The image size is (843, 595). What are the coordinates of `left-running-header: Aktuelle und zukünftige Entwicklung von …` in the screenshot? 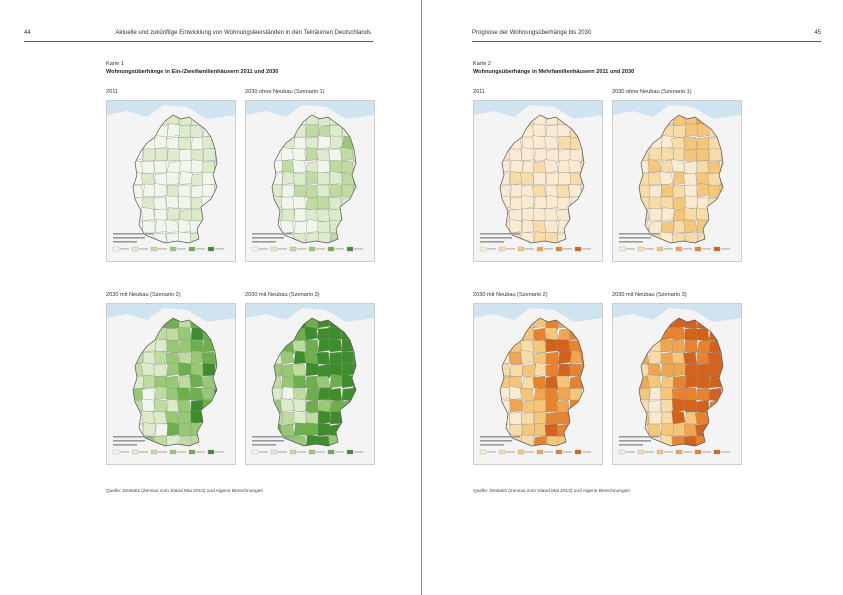 It's located at (243, 33).